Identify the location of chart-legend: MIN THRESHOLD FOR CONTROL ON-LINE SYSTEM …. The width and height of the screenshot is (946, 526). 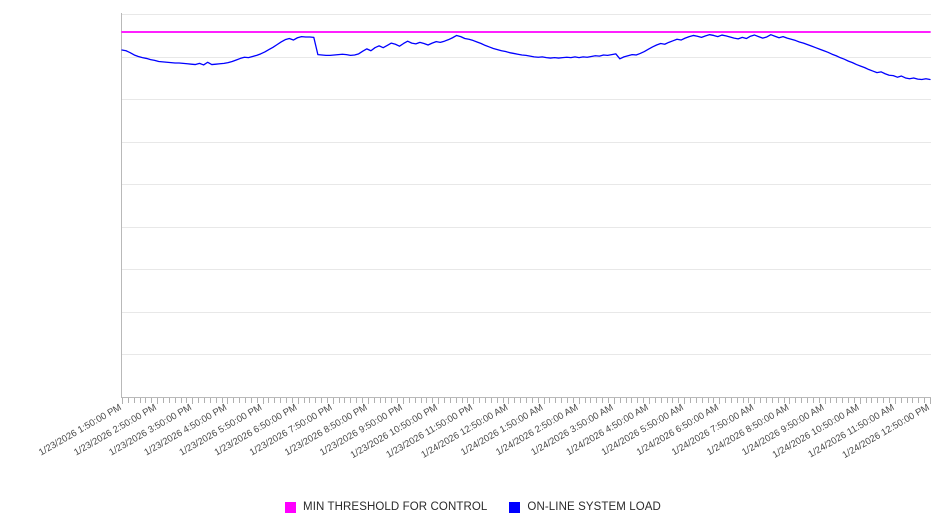
(473, 507).